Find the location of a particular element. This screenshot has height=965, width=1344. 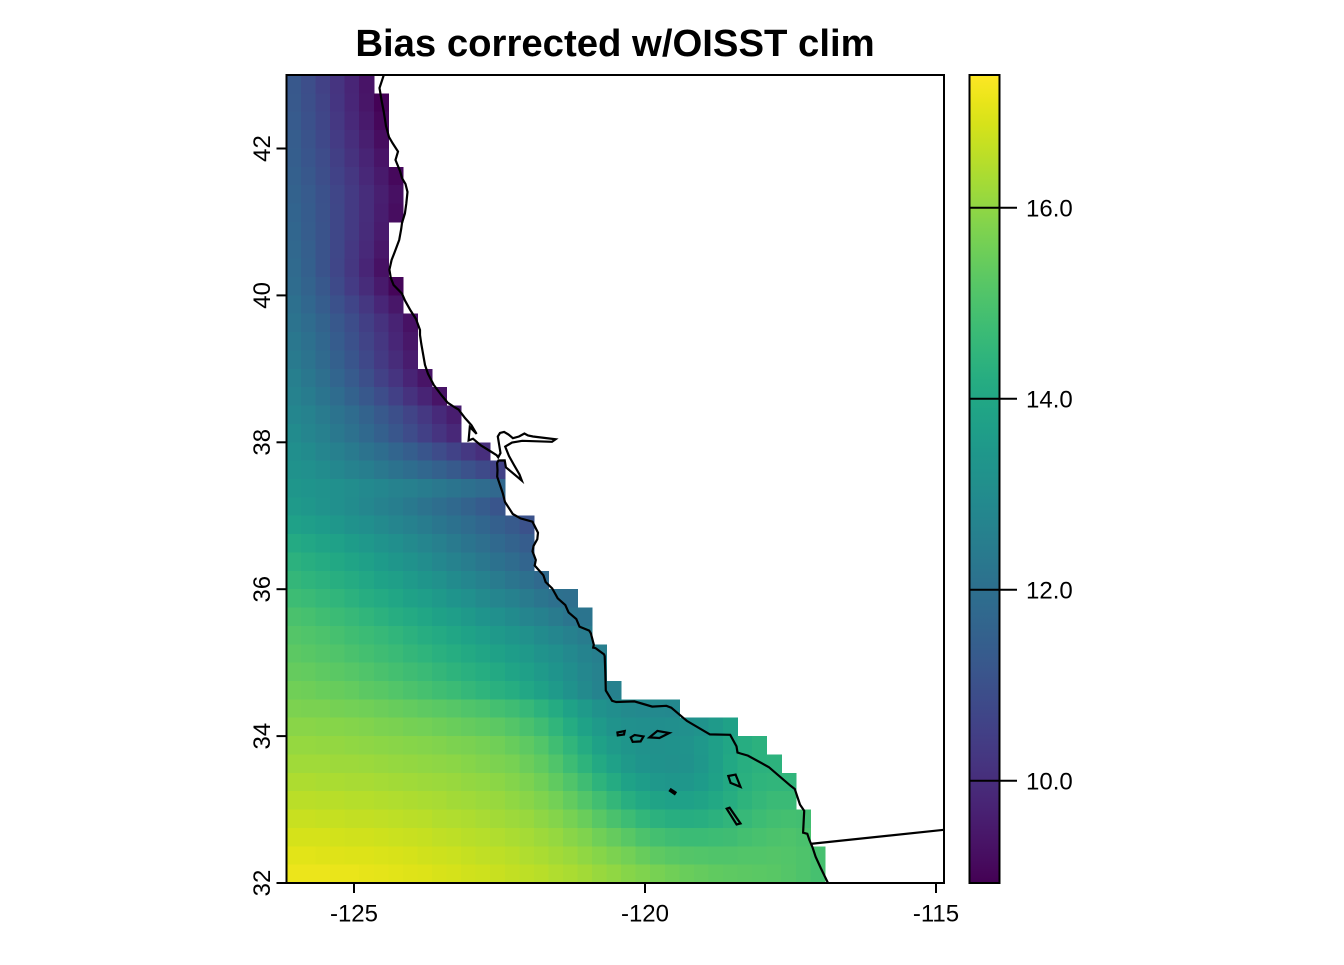

svg-text: -125 is located at coordinates (354, 914).